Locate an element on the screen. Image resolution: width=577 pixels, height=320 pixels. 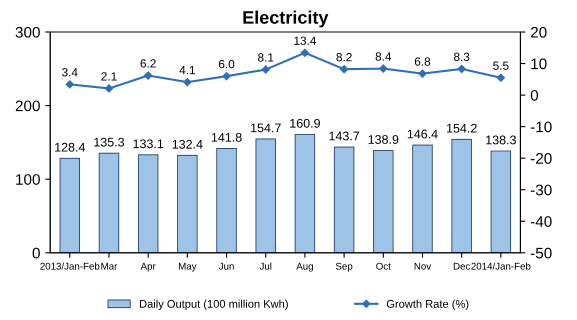
x-tick-label: Sep is located at coordinates (344, 267).